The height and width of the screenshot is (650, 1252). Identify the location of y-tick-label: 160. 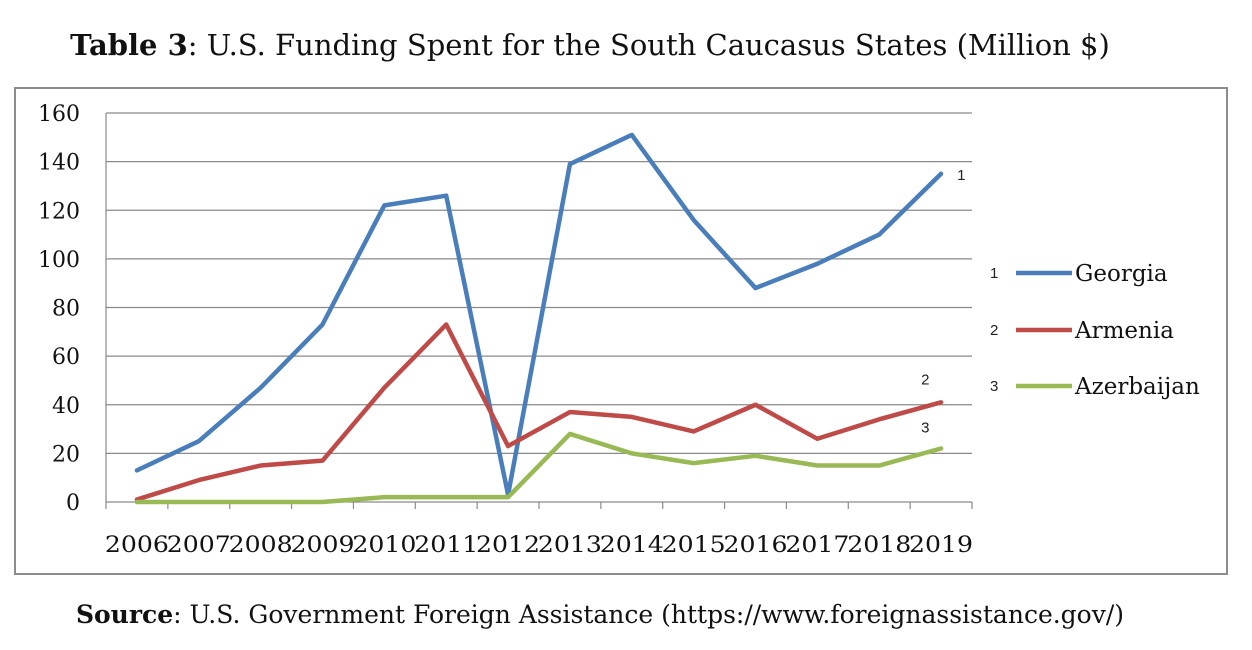
(59, 114).